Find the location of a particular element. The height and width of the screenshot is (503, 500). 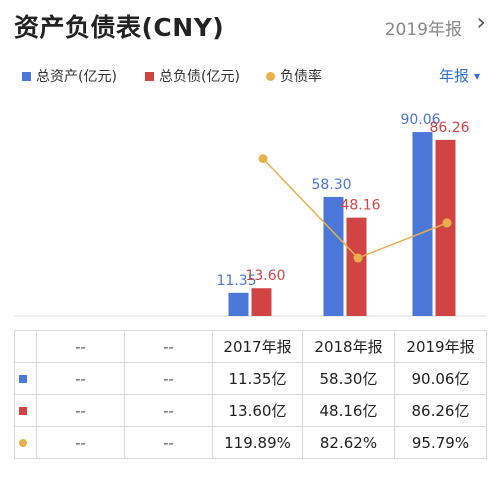

page-title: 资产负债表(CNY) is located at coordinates (119, 27).